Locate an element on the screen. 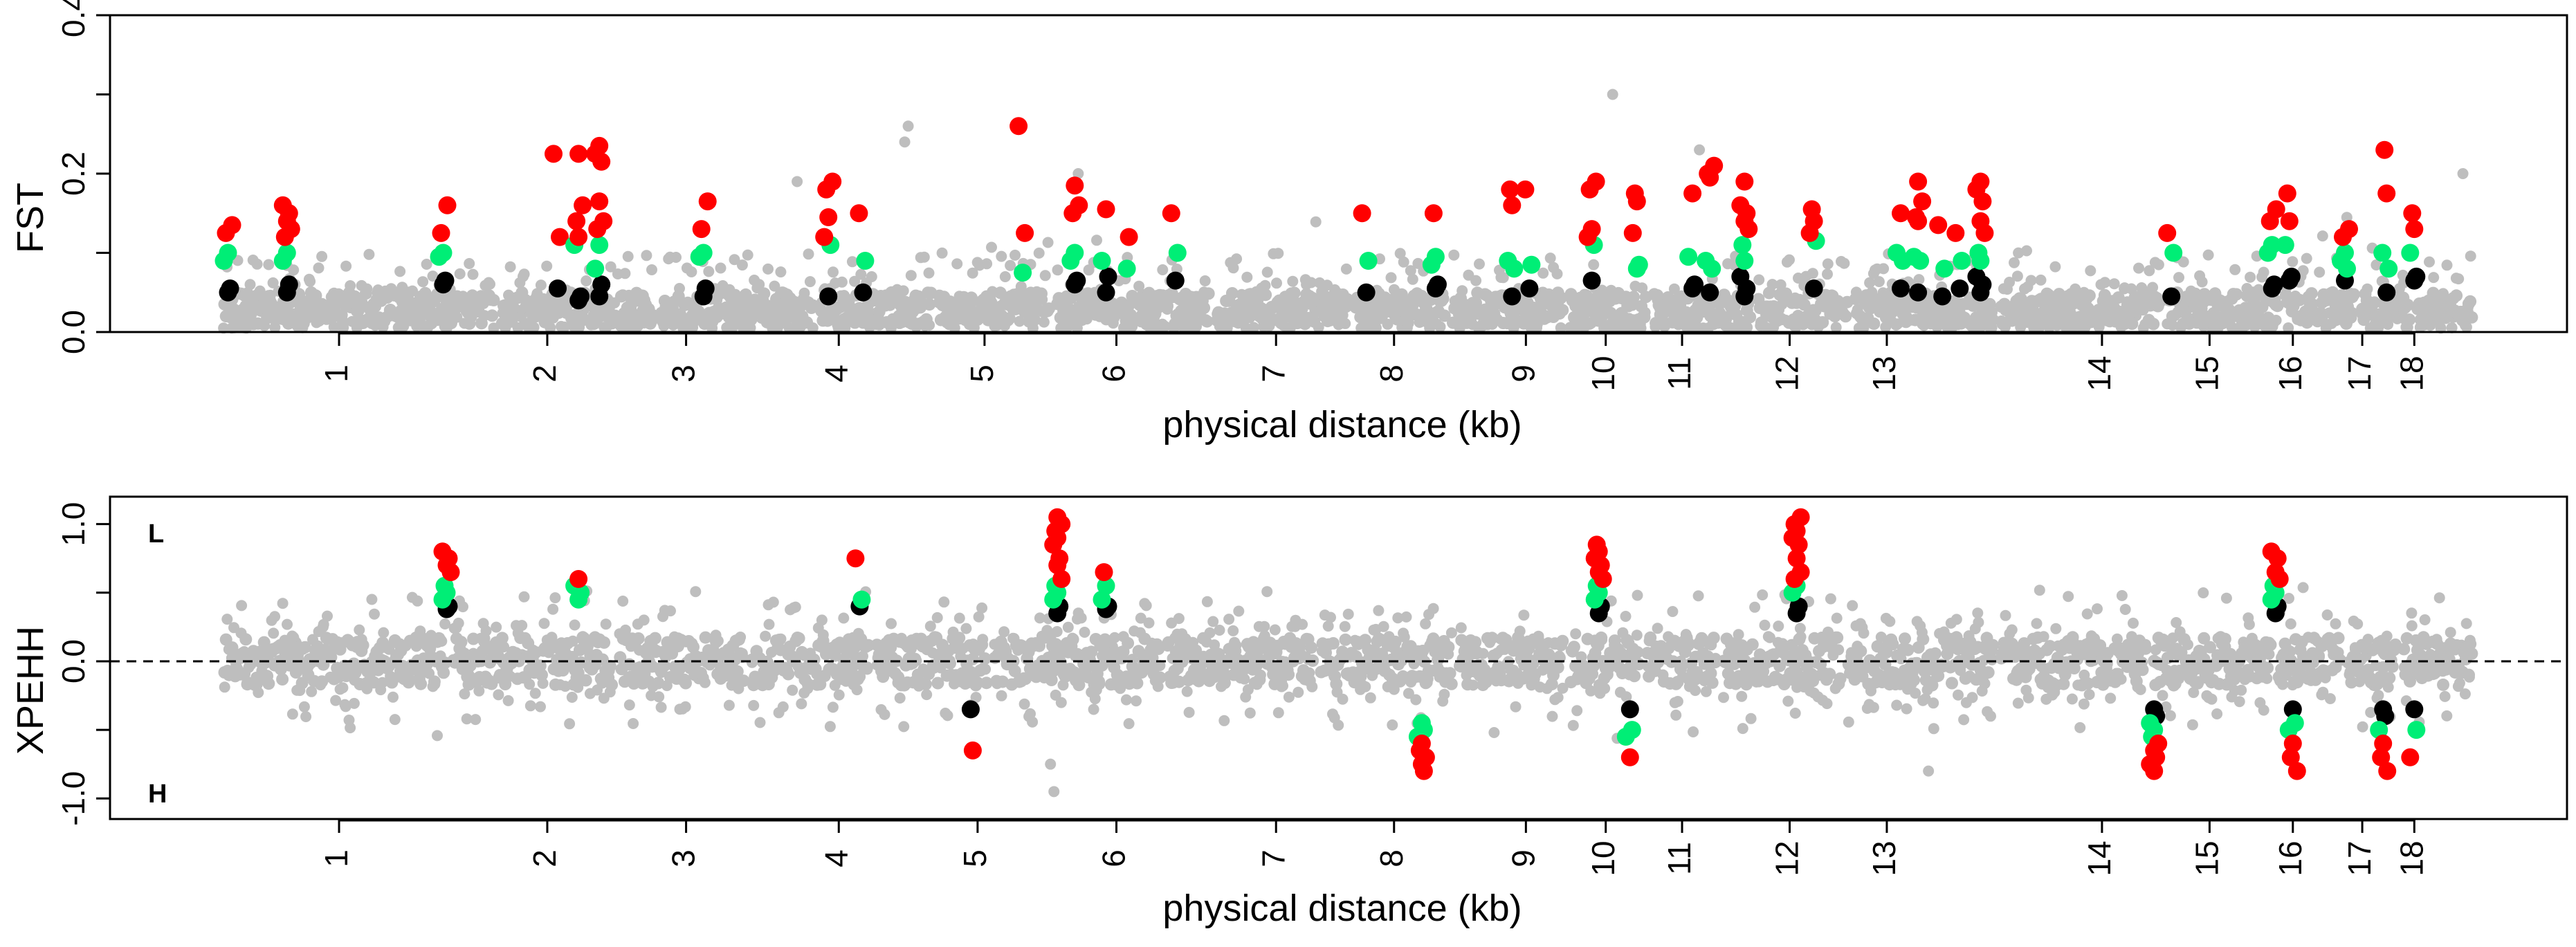 This screenshot has height=947, width=2576. x-tick-label: 15 is located at coordinates (2207, 373).